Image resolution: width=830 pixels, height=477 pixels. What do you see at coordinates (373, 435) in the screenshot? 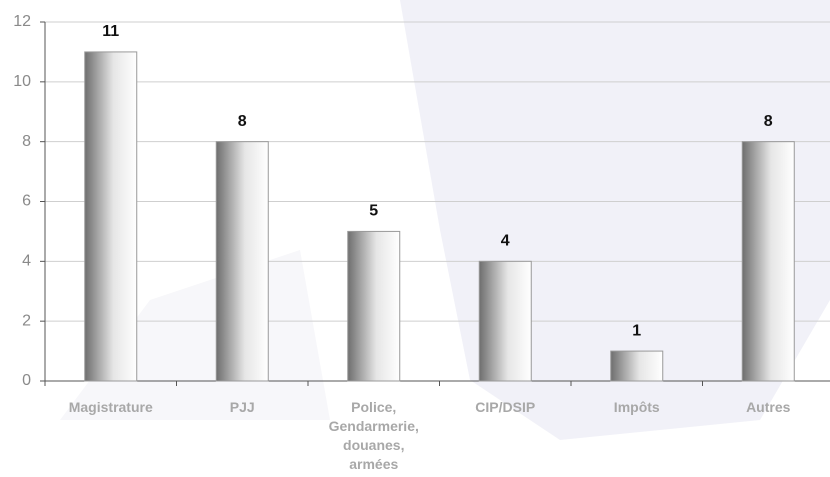
I see `x-tick-label: Police, Gendarmerie, douanes, armées` at bounding box center [373, 435].